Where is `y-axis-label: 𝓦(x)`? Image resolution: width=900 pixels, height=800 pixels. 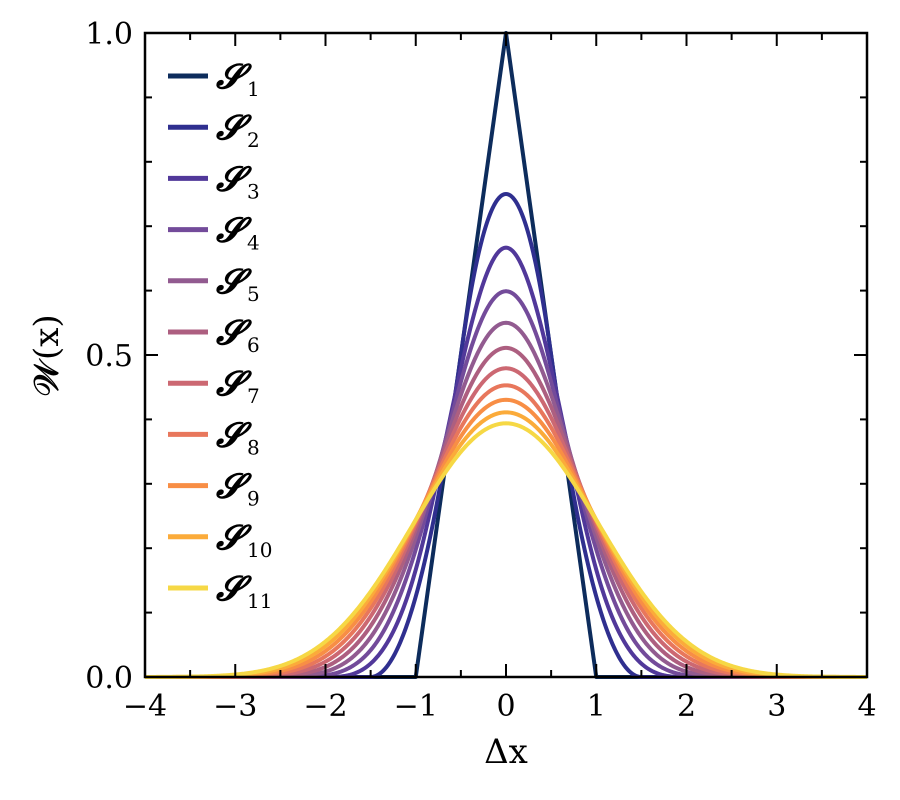
y-axis-label: 𝓦(x) is located at coordinates (47, 354).